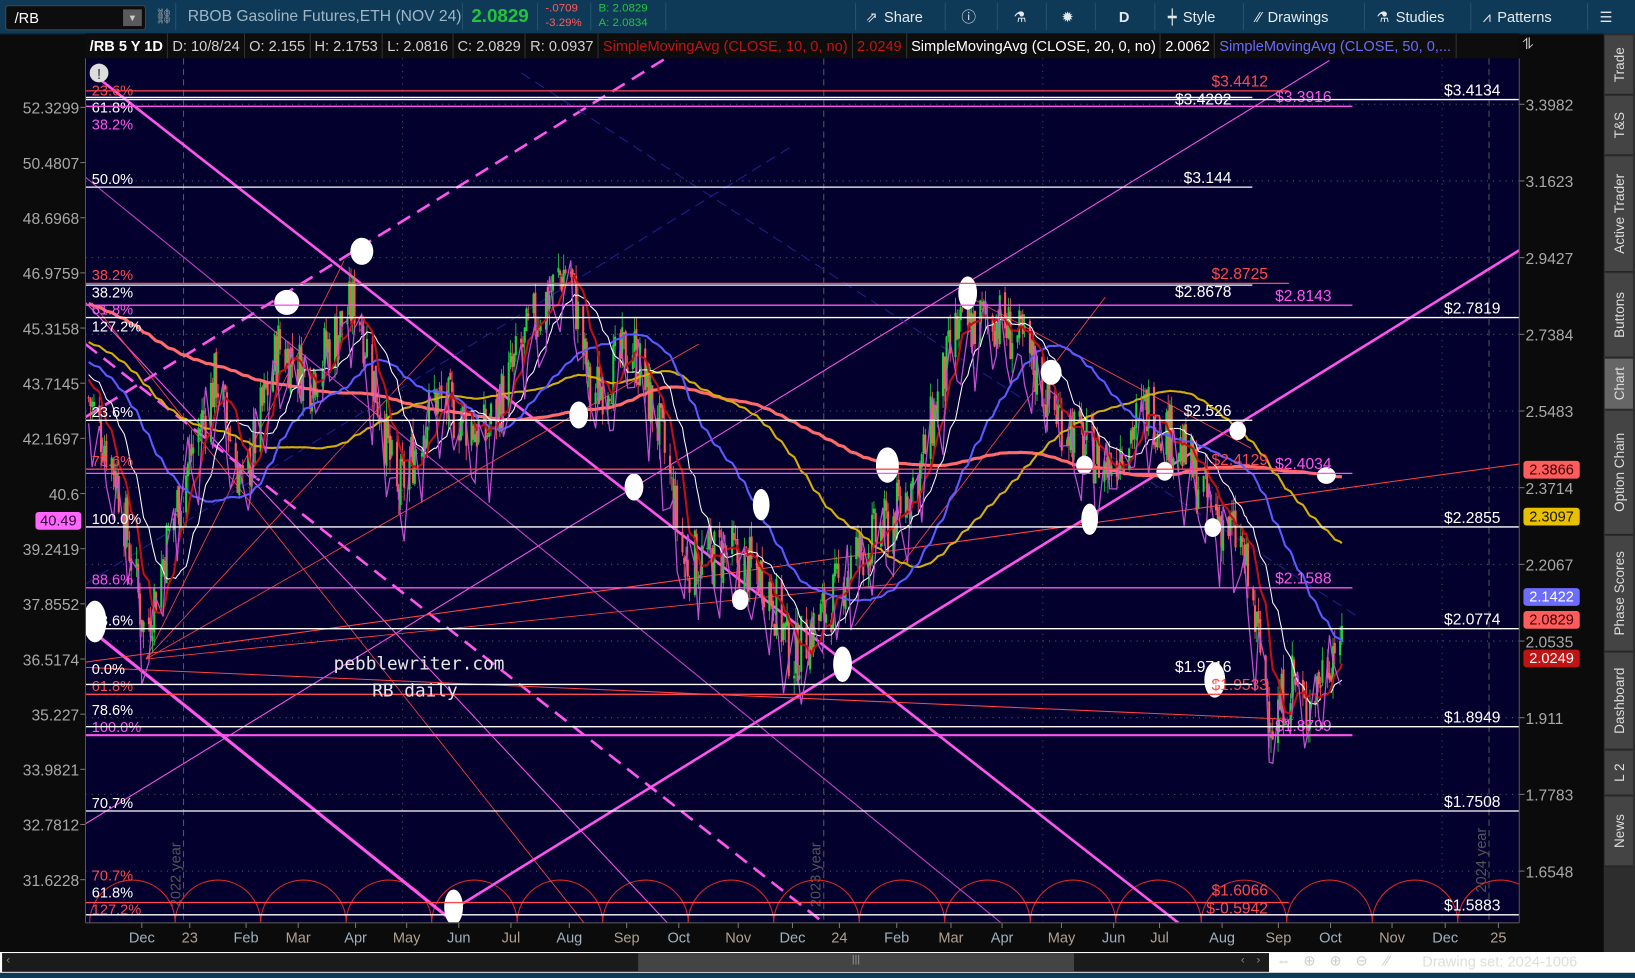  Describe the element at coordinates (1283, 960) in the screenshot. I see `pan-icon: ⇔` at that location.